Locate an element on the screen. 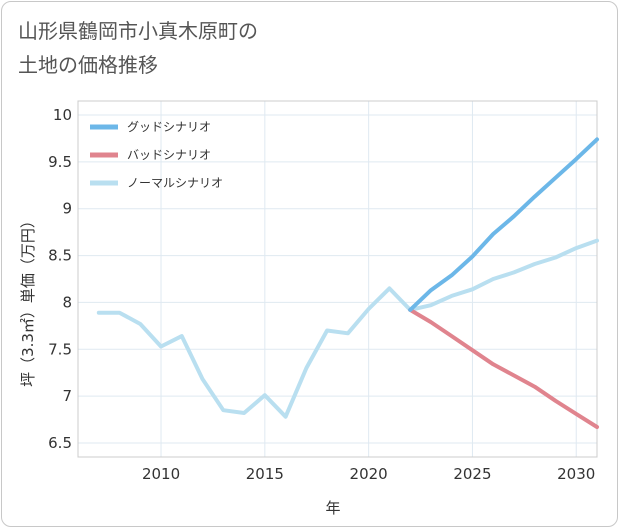 Image resolution: width=621 pixels, height=530 pixels. y-axis-label: 坪（3.3㎡）単価（万円） is located at coordinates (28, 300).